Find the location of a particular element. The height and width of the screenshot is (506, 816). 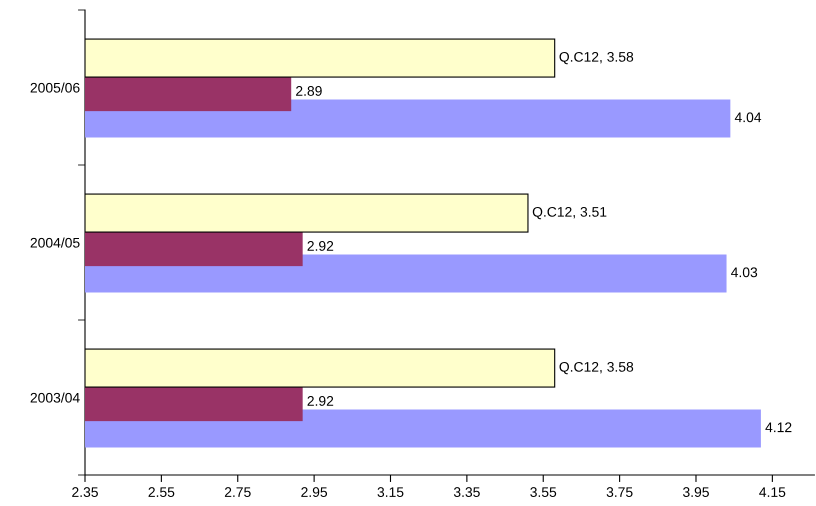

data-label: 4.03 is located at coordinates (744, 272).